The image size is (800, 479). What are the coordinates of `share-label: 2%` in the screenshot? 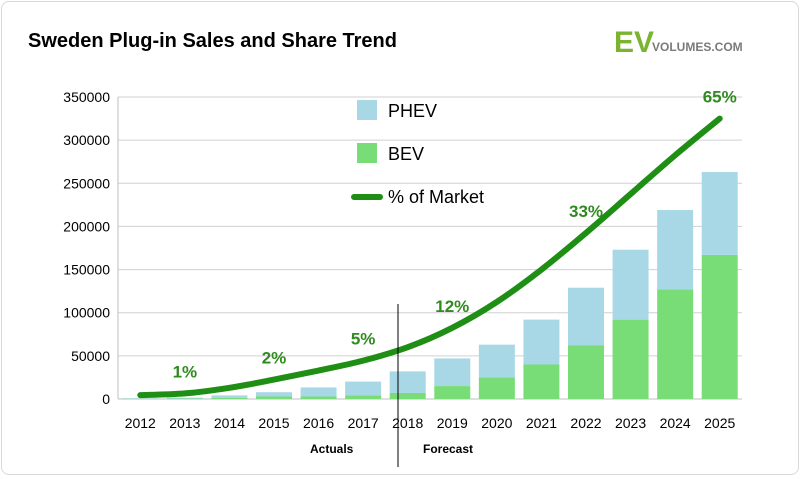 It's located at (274, 358).